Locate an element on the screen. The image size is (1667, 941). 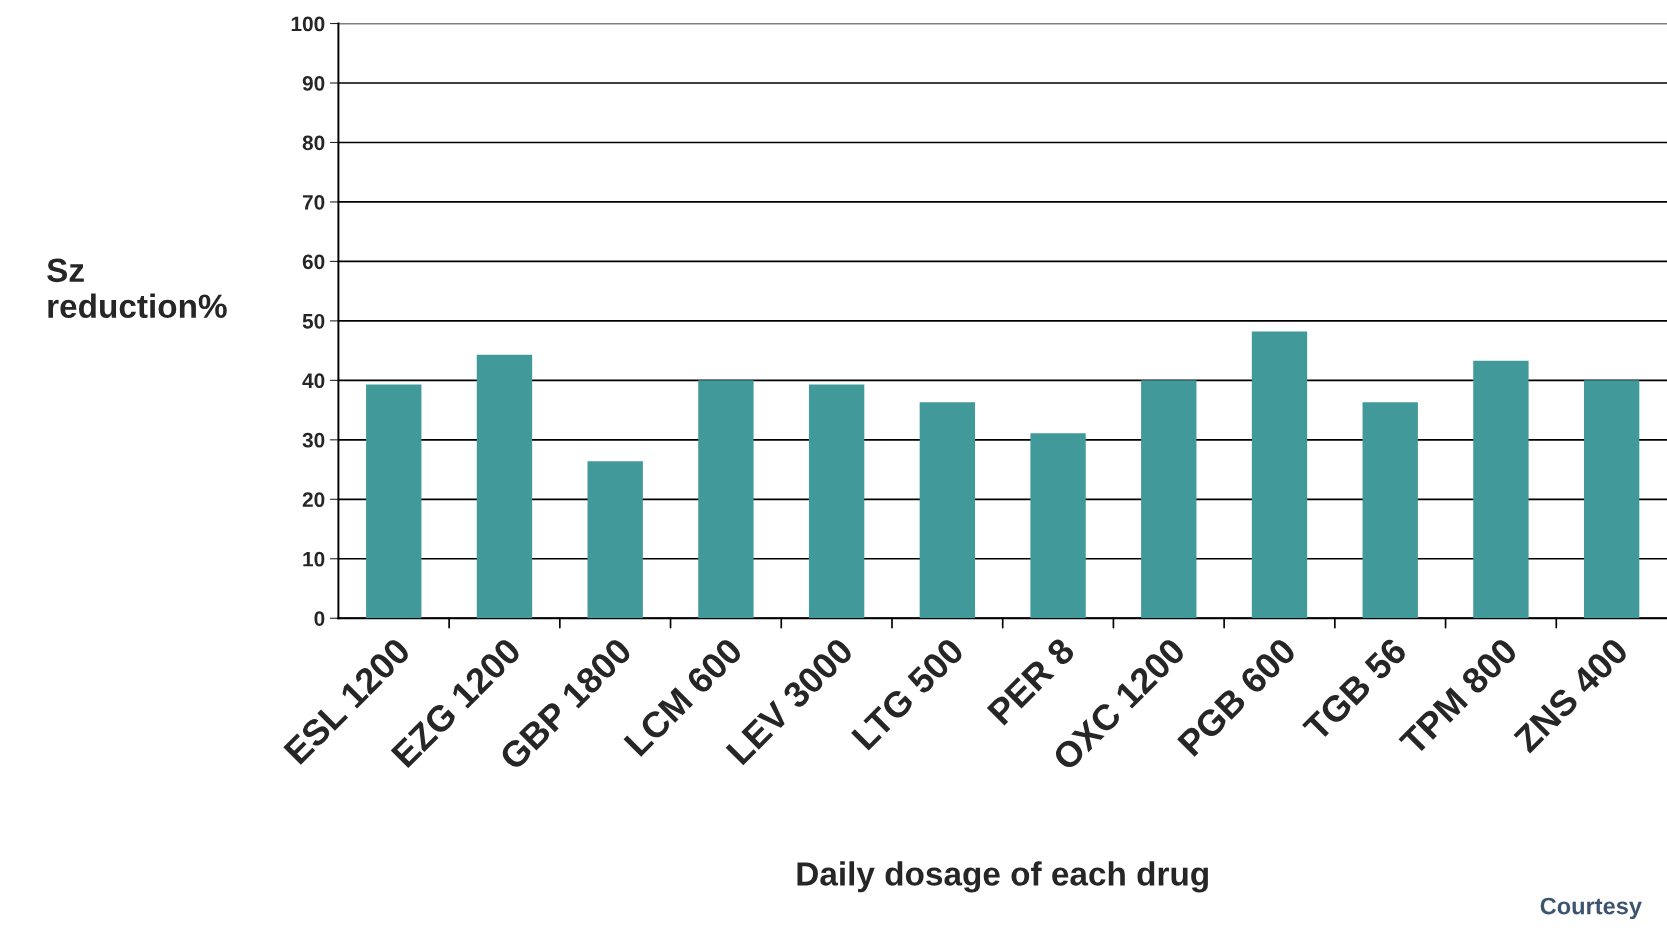
y-tick-label: 90 is located at coordinates (313, 83).